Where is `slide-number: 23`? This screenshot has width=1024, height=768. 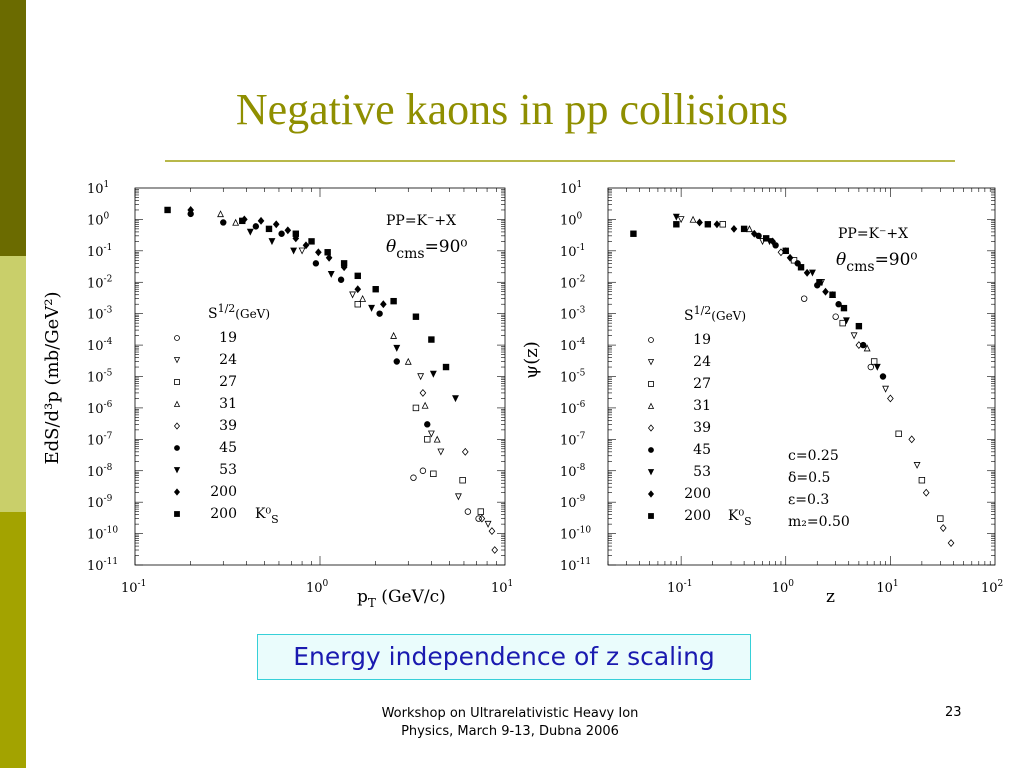 slide-number: 23 is located at coordinates (953, 712).